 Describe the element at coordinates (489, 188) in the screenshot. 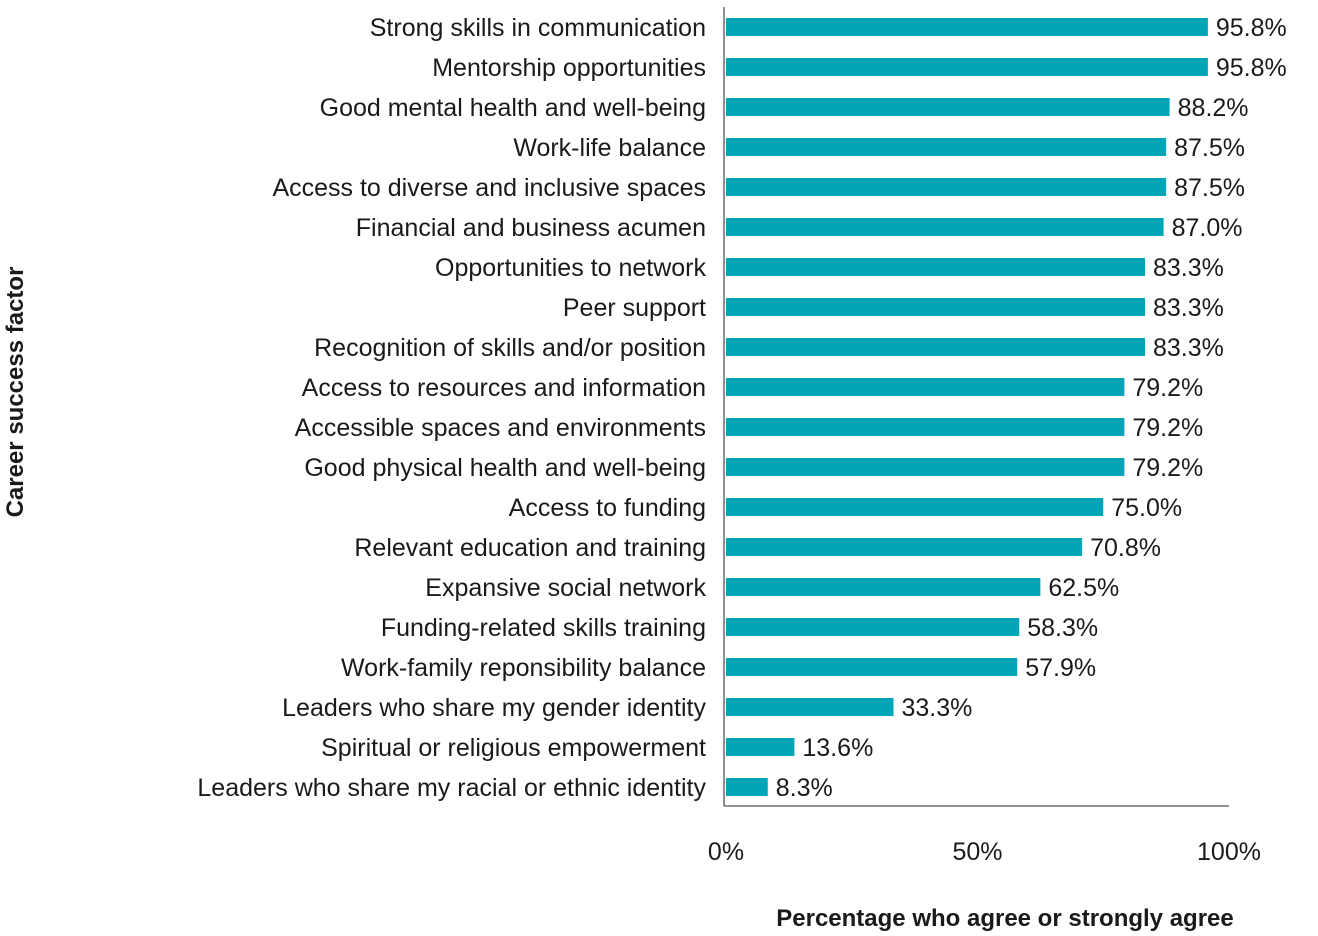

I see `category-label: Access to diverse and inclusive spaces` at that location.